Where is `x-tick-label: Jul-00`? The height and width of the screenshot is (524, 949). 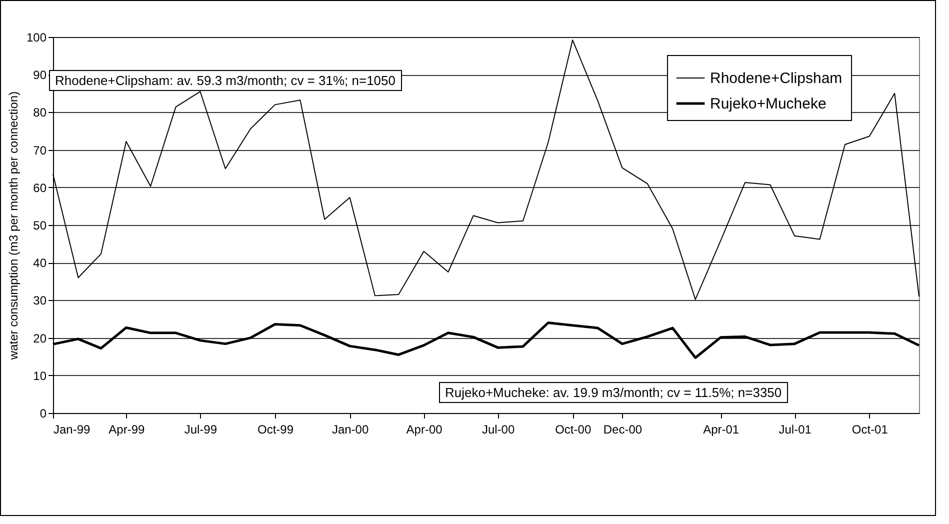 x-tick-label: Jul-00 is located at coordinates (498, 429).